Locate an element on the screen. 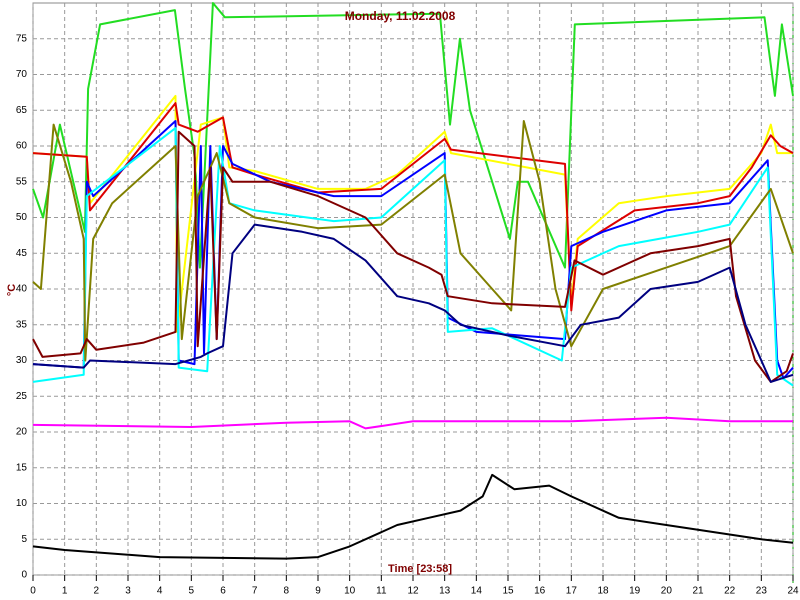  y-tick-label: 15 is located at coordinates (22, 467).